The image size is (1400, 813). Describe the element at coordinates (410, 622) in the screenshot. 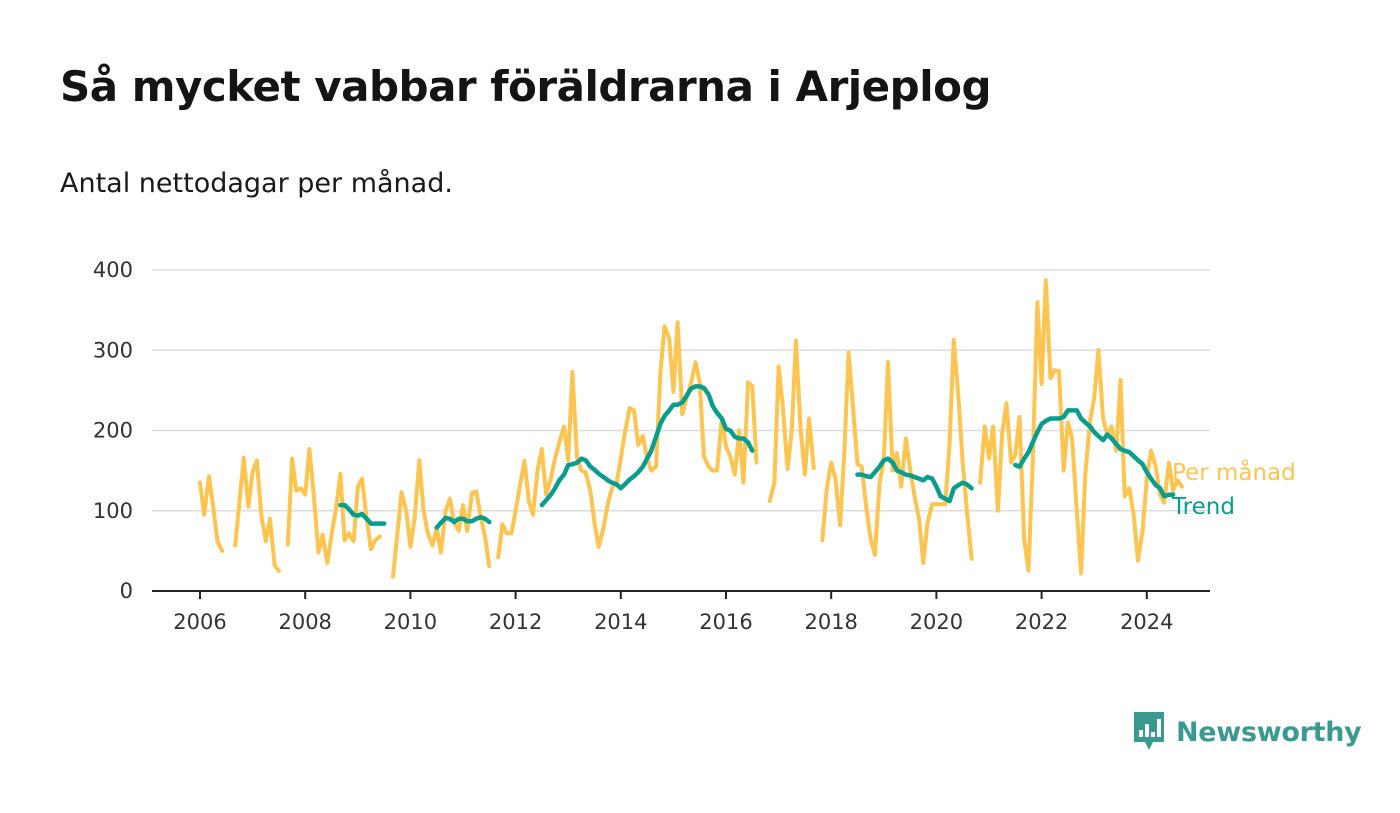

I see `x-tick-label: 2010` at that location.